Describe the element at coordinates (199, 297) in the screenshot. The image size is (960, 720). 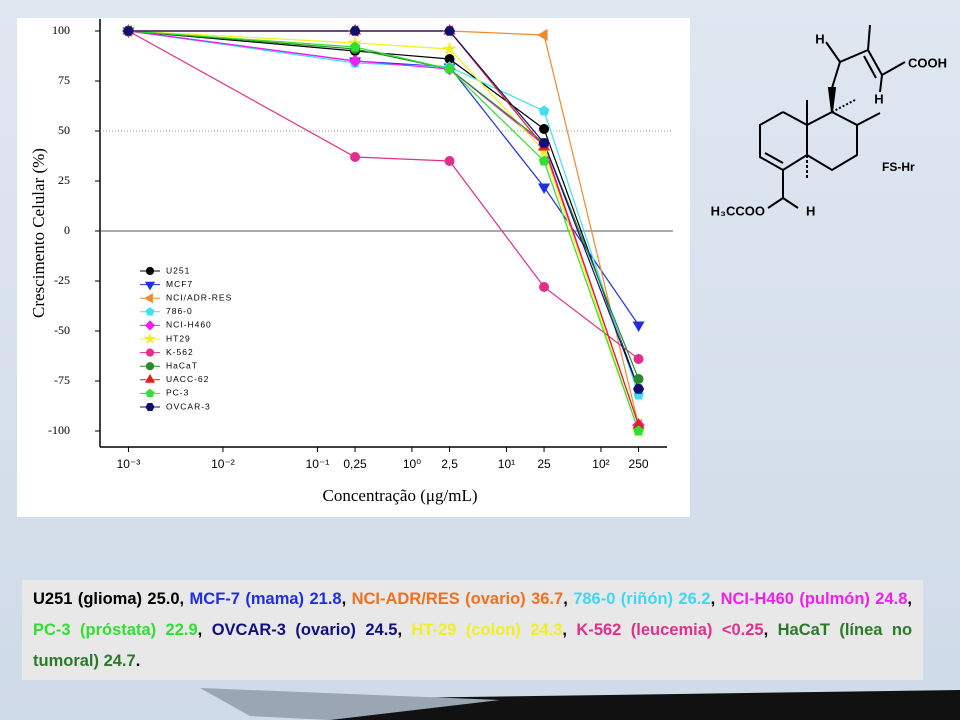
I see `legend-label: NCI/ADR-RES` at that location.